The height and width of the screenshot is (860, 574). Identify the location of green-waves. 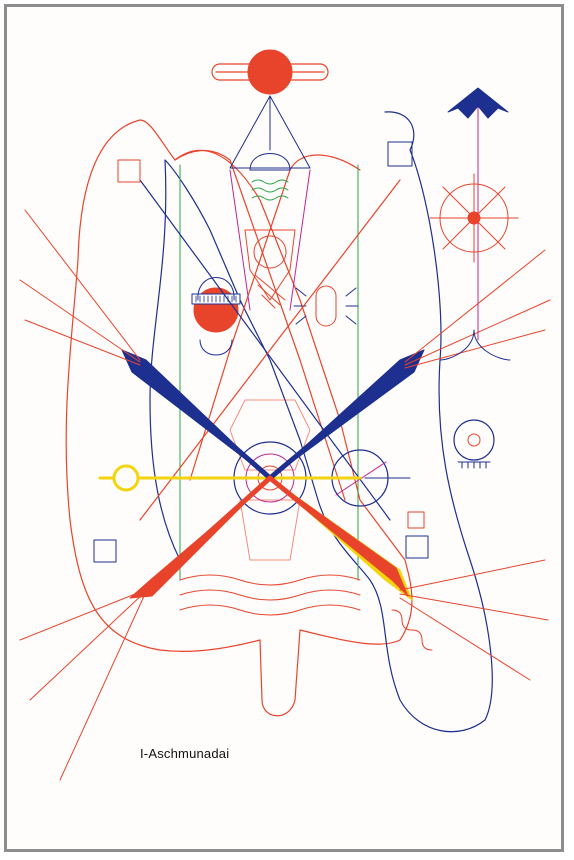
(270, 190).